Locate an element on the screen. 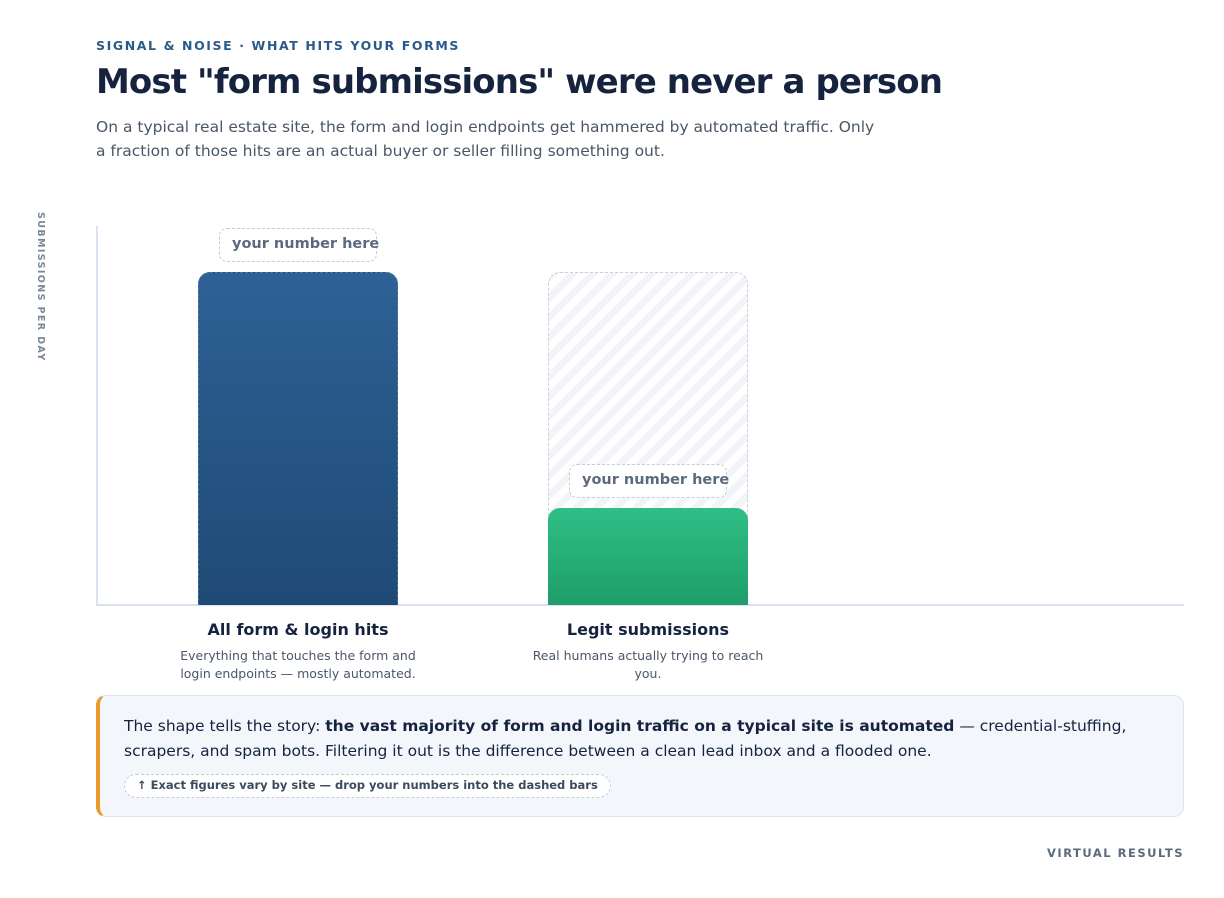 Image resolution: width=1224 pixels, height=898 pixels. brand-footer: VIRTUAL RESULTS is located at coordinates (1115, 853).